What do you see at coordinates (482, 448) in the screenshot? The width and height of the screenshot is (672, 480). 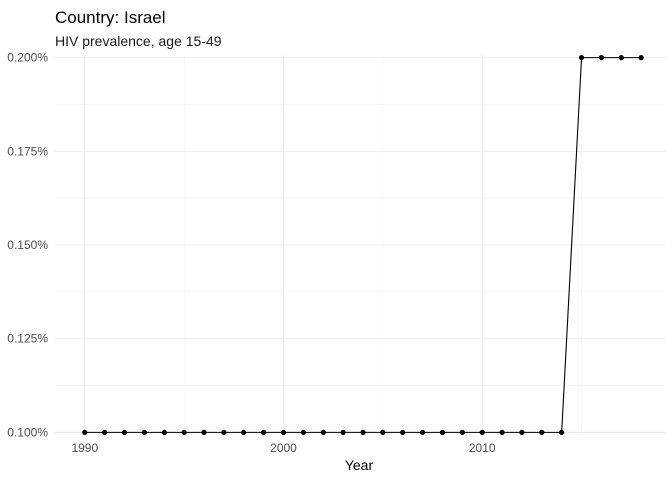 I see `x-tick-label: 2010` at bounding box center [482, 448].